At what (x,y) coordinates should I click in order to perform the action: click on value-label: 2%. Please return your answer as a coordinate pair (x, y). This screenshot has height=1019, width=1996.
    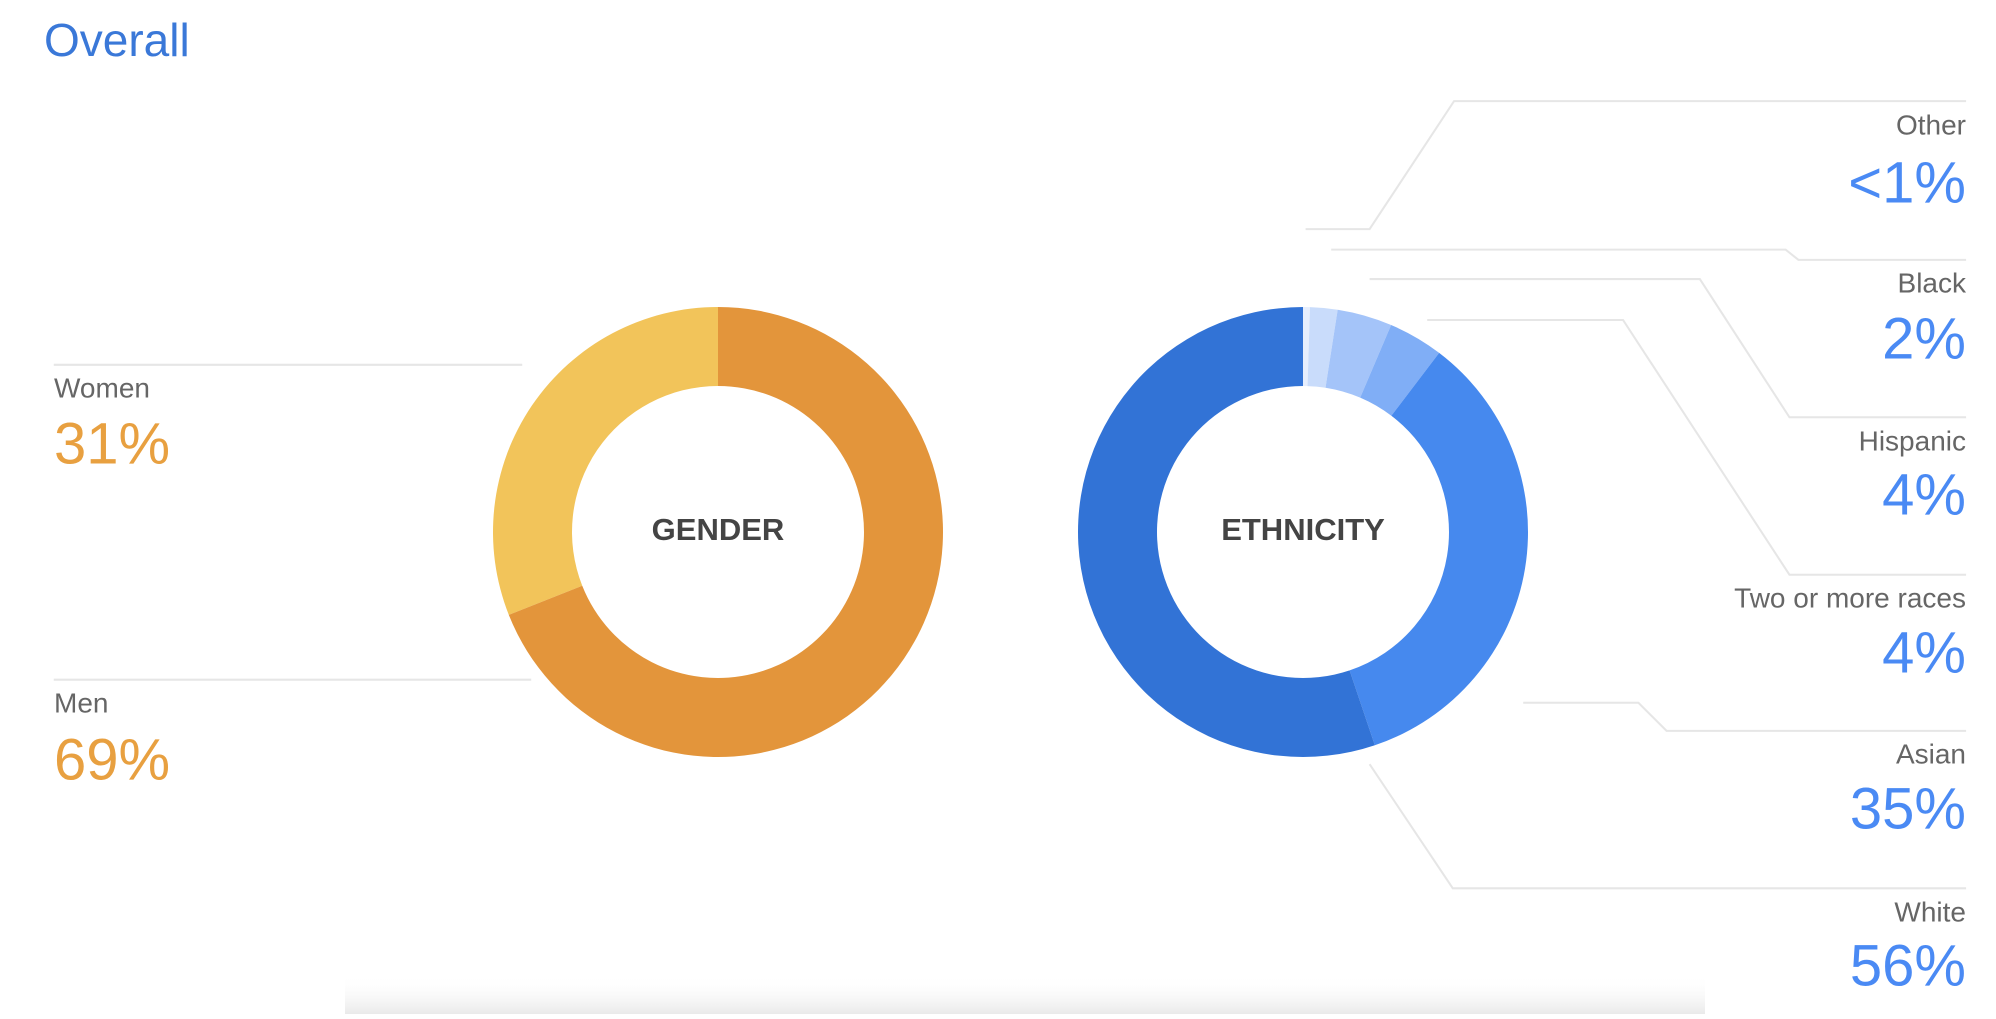
    Looking at the image, I should click on (1924, 338).